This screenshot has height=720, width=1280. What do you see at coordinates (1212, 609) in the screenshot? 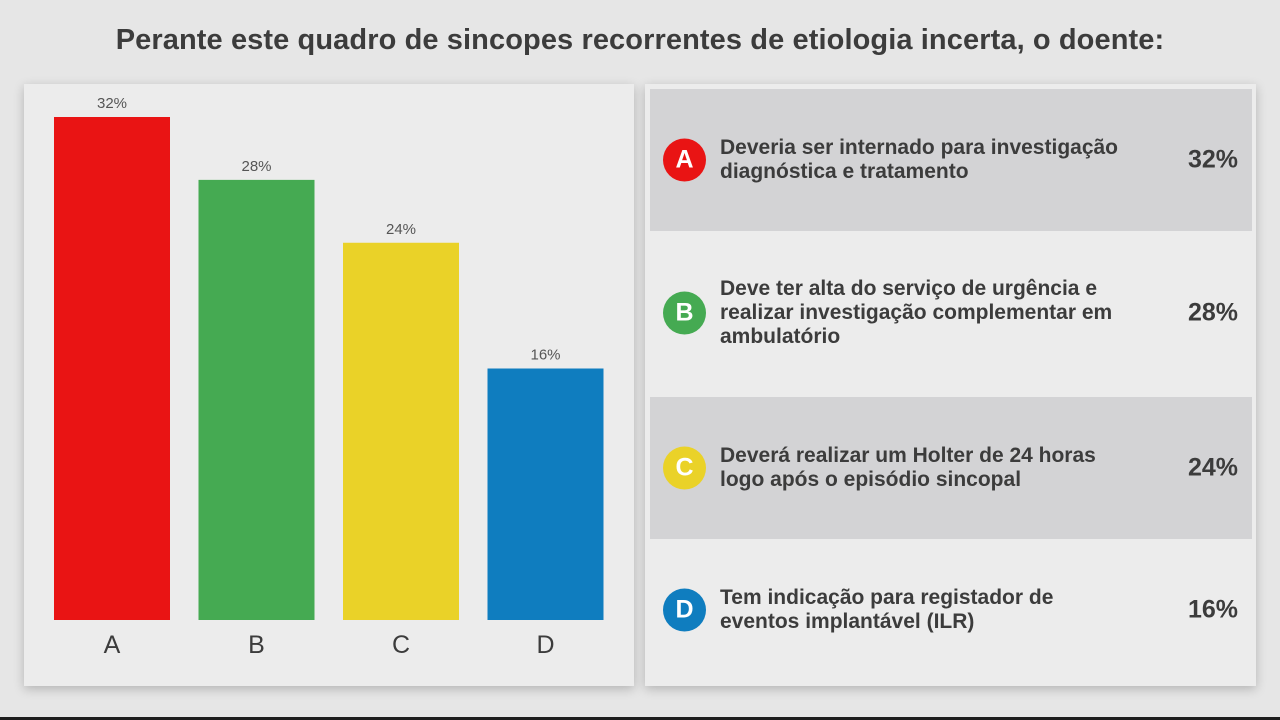
I see `option-d-percent: 16%` at bounding box center [1212, 609].